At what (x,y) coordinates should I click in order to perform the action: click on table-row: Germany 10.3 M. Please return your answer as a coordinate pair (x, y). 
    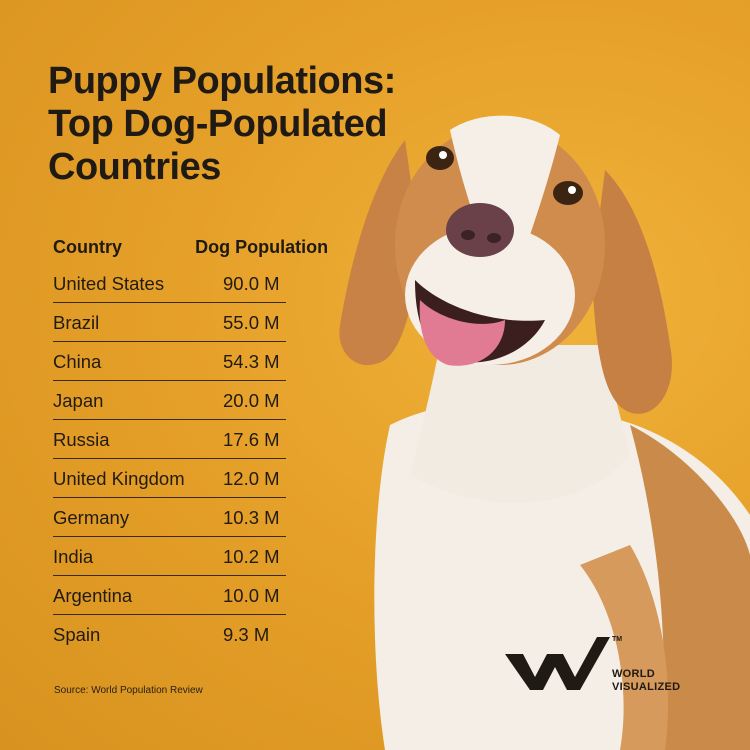
    Looking at the image, I should click on (203, 517).